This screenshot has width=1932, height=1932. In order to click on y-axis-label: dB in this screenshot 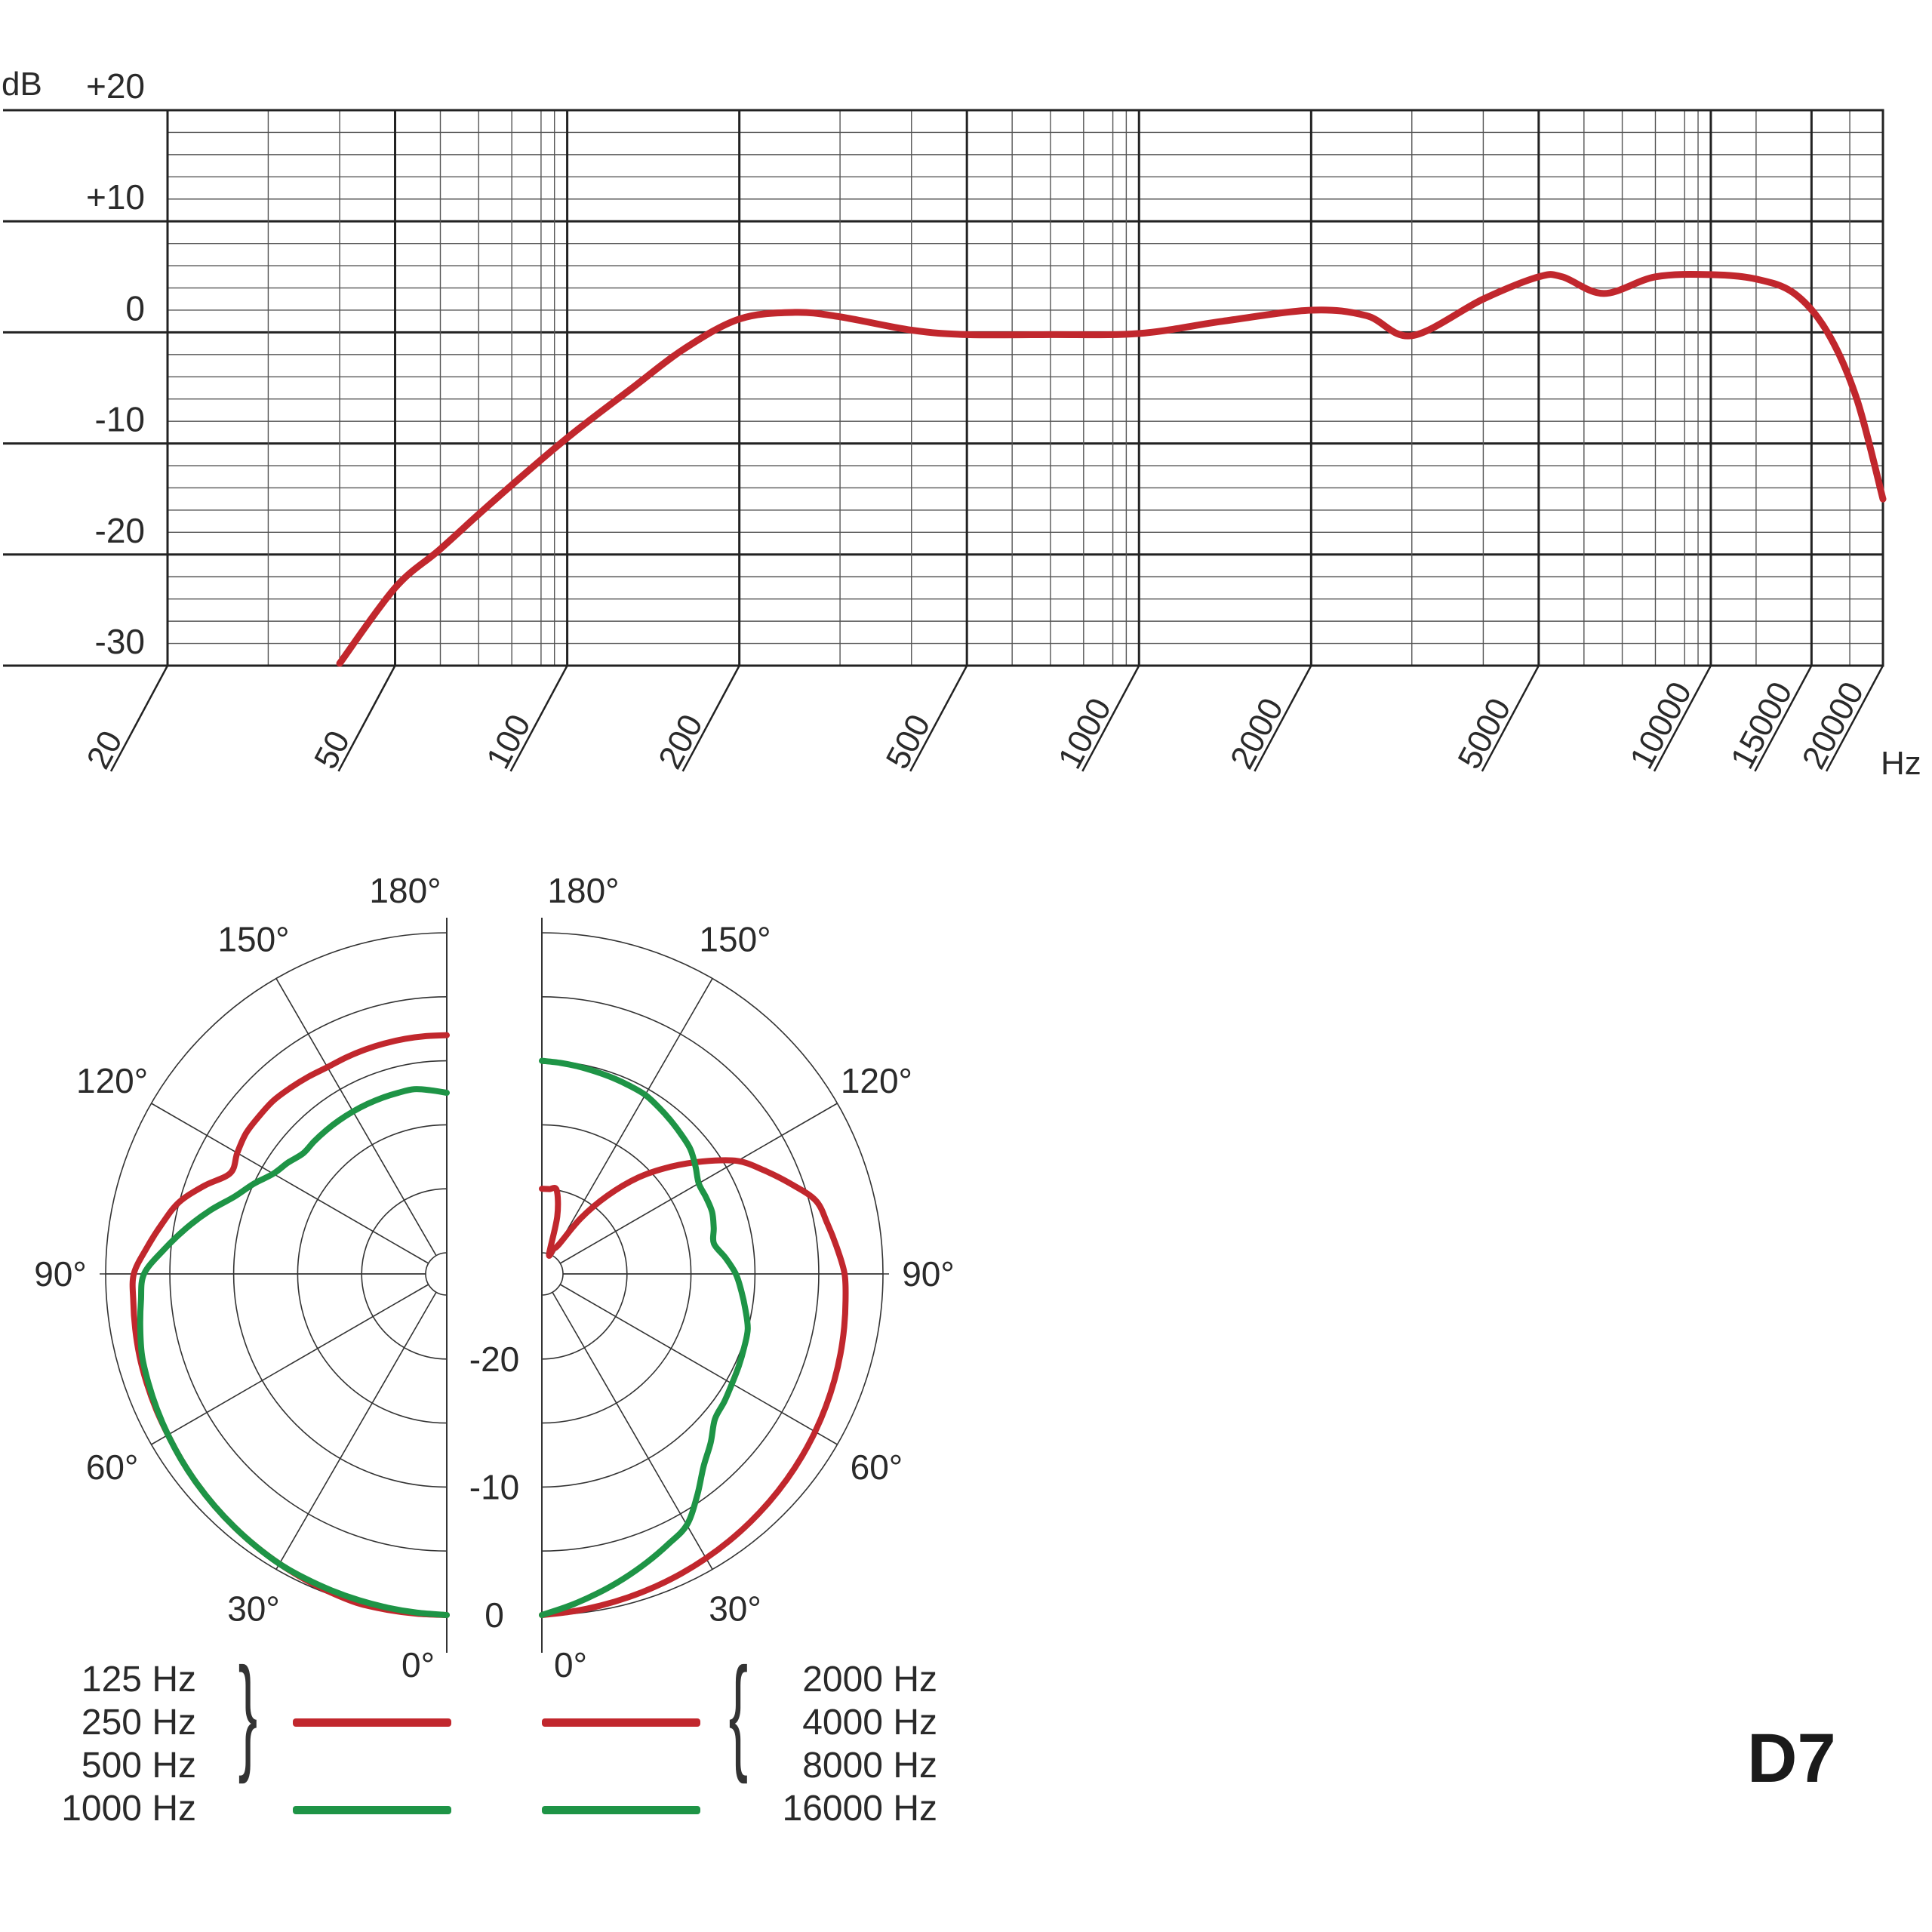, I will do `click(22, 84)`.